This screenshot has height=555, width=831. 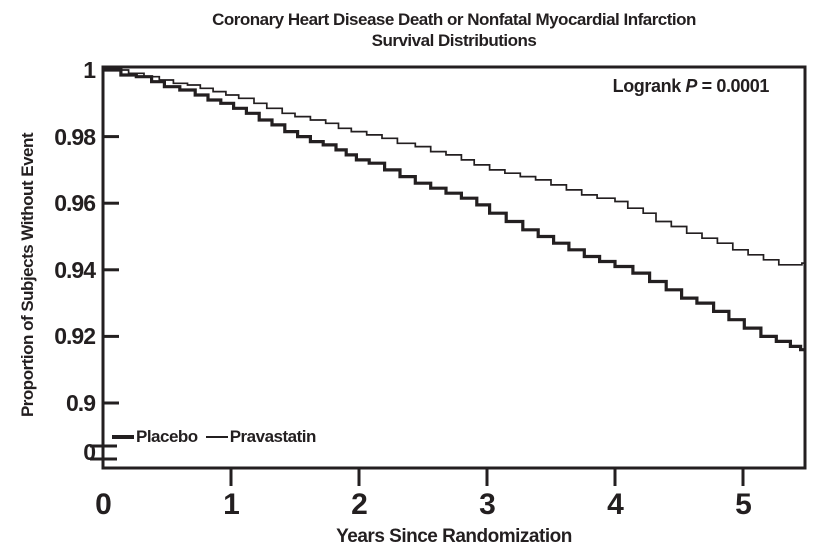 I want to click on legend: Placebo Pravastatin, so click(x=214, y=437).